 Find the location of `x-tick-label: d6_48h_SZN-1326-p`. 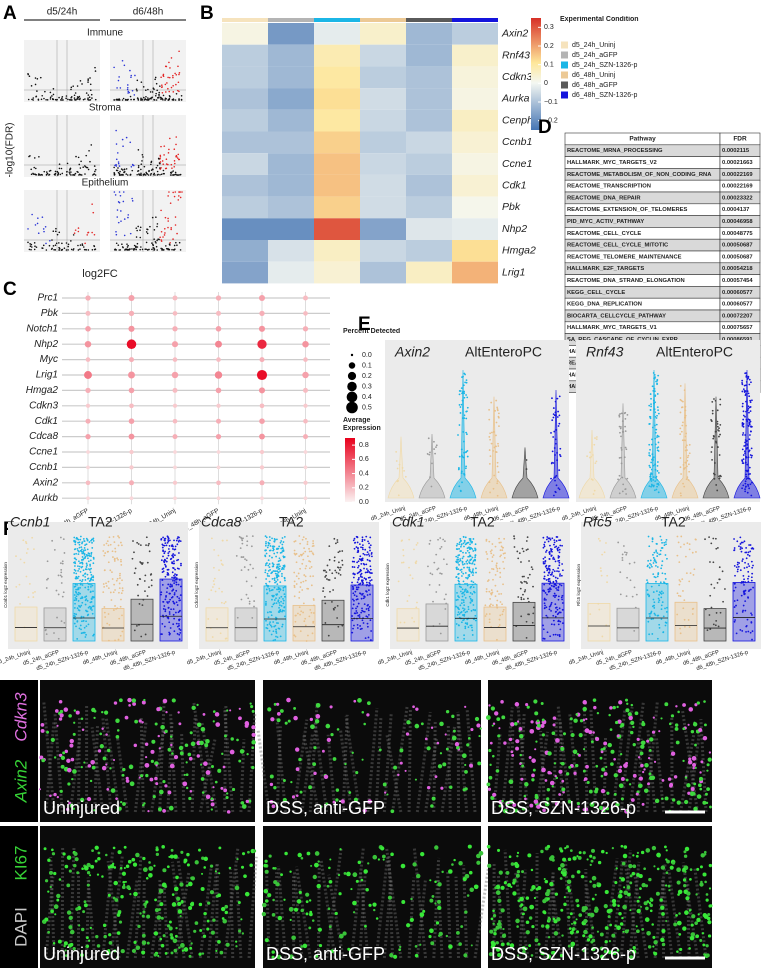

x-tick-label: d6_48h_SZN-1326-p is located at coordinates (149, 661).